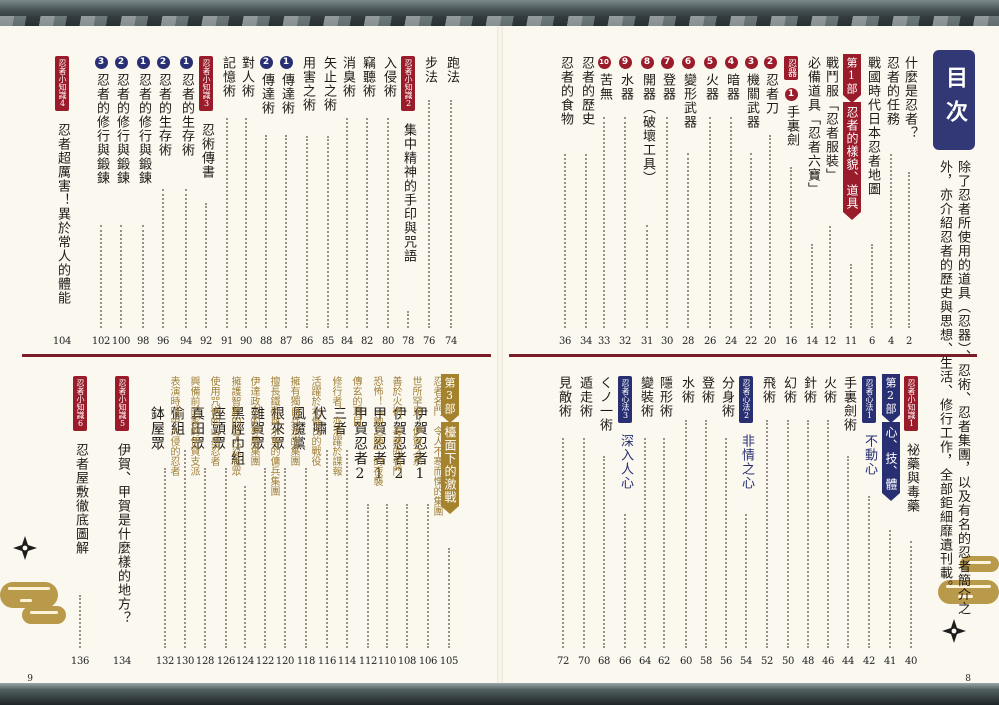 This screenshot has width=999, height=705. I want to click on page-number: 134, so click(122, 661).